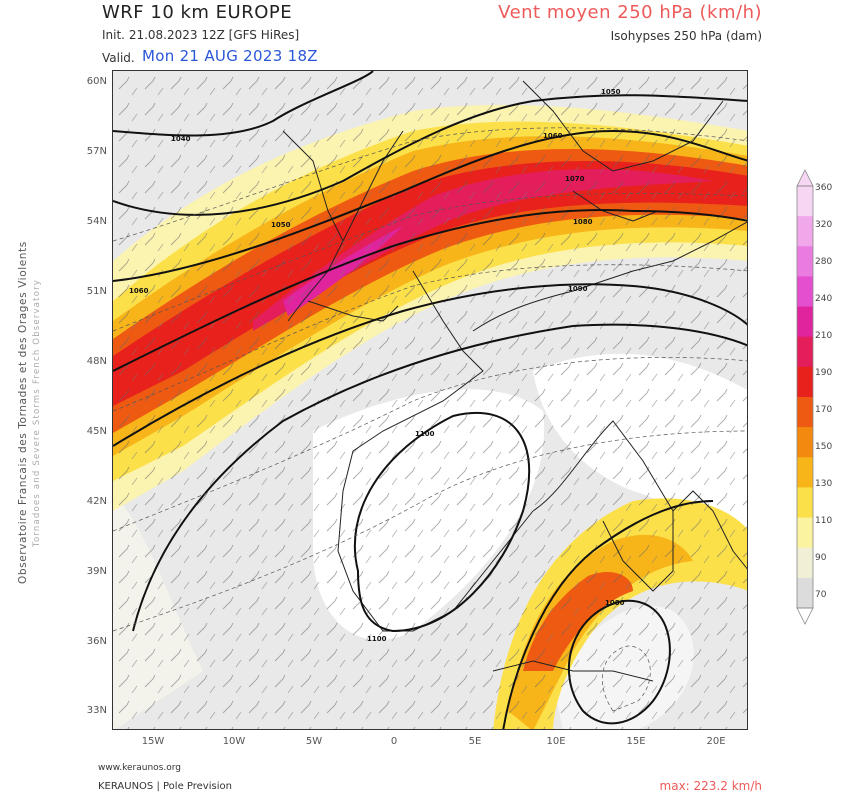  Describe the element at coordinates (824, 410) in the screenshot. I see `colorbar-label: 170` at that location.